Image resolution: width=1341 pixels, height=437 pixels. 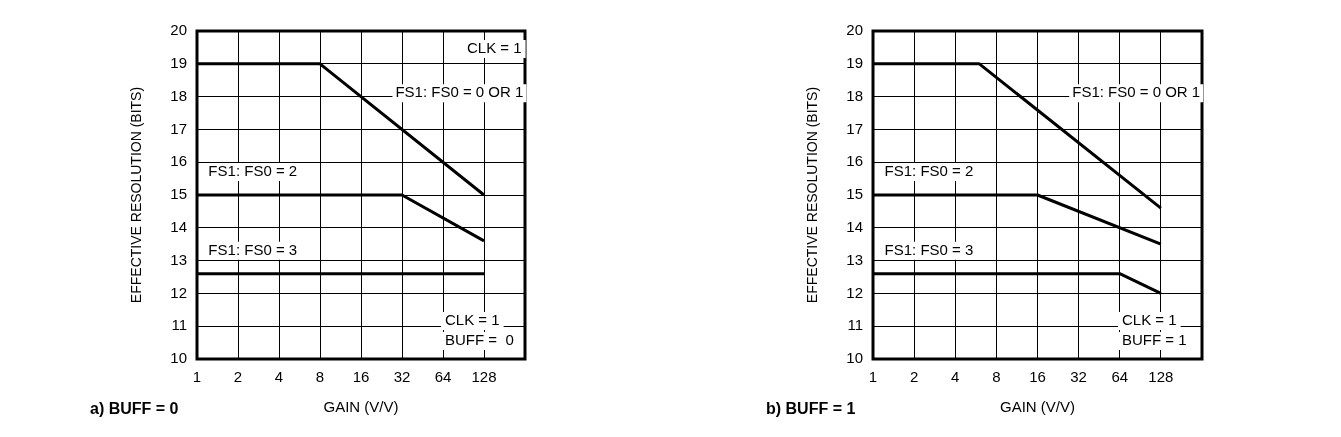 What do you see at coordinates (479, 340) in the screenshot?
I see `annotation: BUFF = 0` at bounding box center [479, 340].